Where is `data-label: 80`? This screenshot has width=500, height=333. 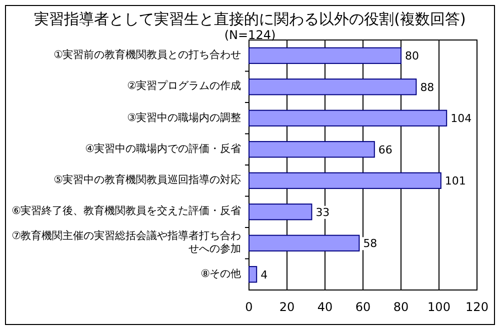 data-label: 80 is located at coordinates (412, 56).